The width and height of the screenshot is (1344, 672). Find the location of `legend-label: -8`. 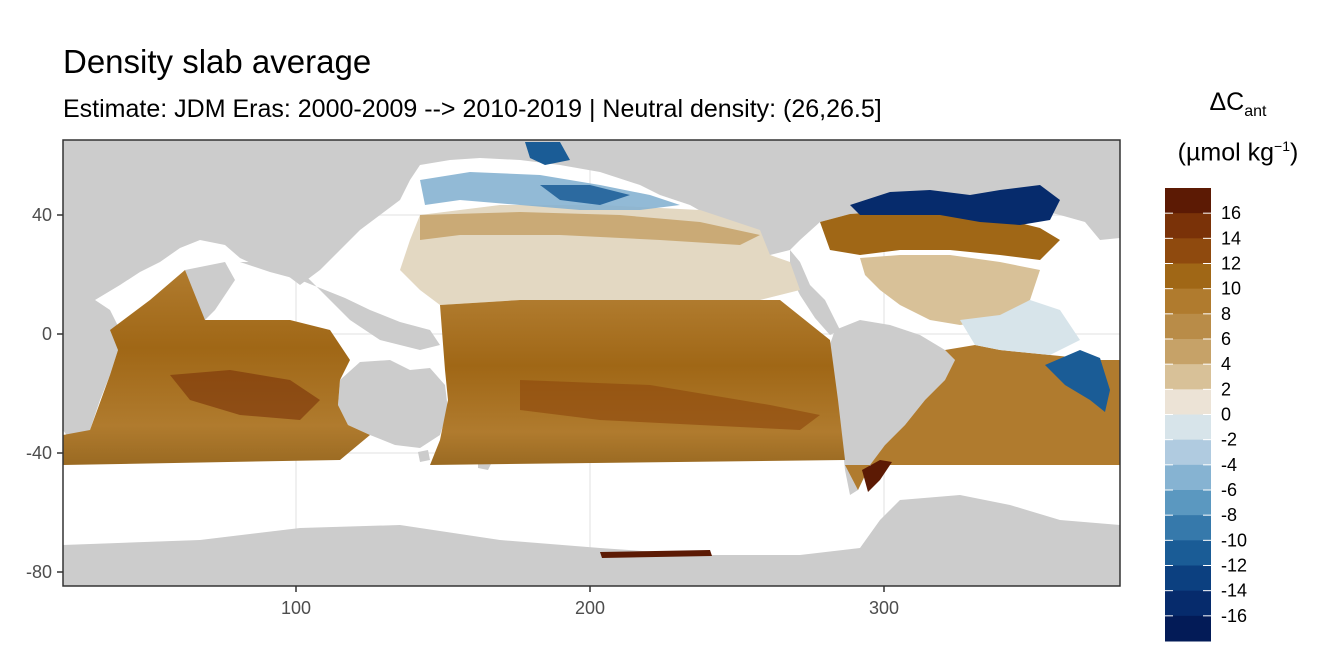

legend-label: -8 is located at coordinates (1229, 515).